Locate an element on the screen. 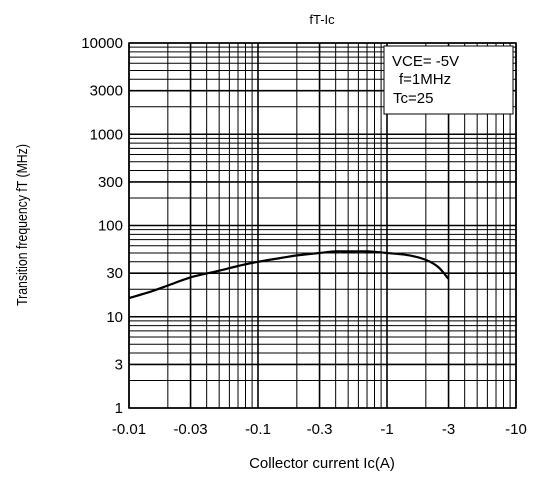 Image resolution: width=533 pixels, height=479 pixels. legend-line-tc: Tc=25 is located at coordinates (413, 98).